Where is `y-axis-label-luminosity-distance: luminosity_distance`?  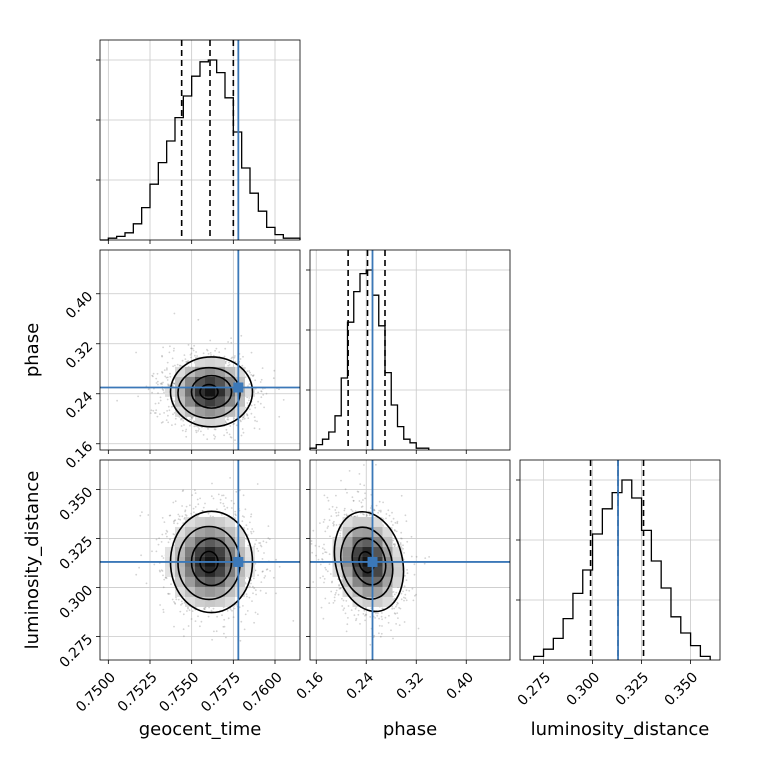
y-axis-label-luminosity-distance: luminosity_distance is located at coordinates (32, 560).